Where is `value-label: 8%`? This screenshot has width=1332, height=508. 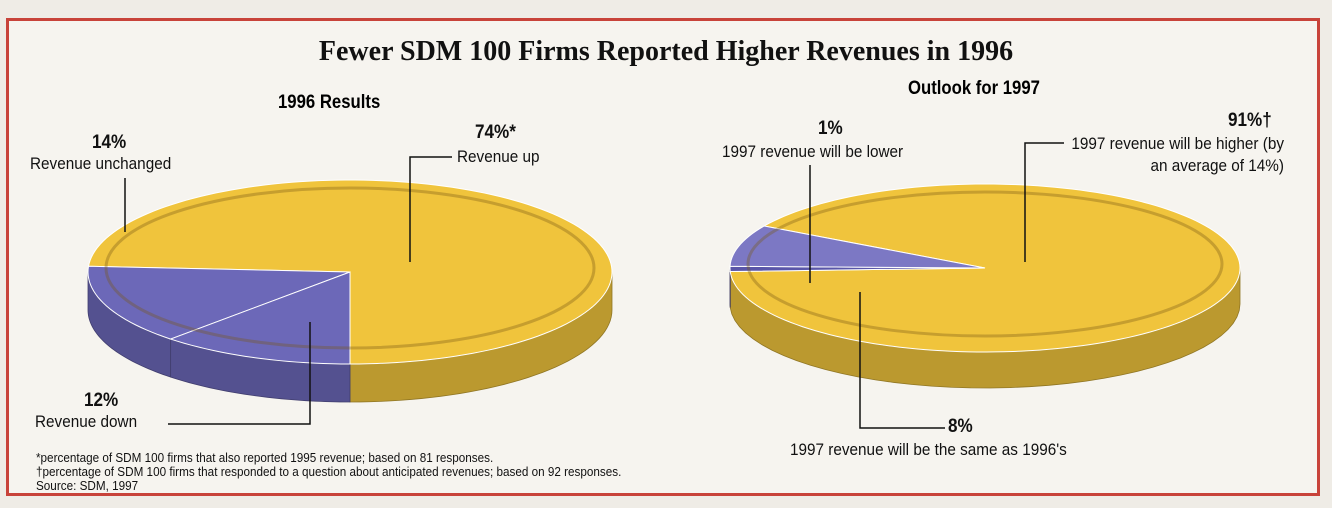 value-label: 8% is located at coordinates (960, 426).